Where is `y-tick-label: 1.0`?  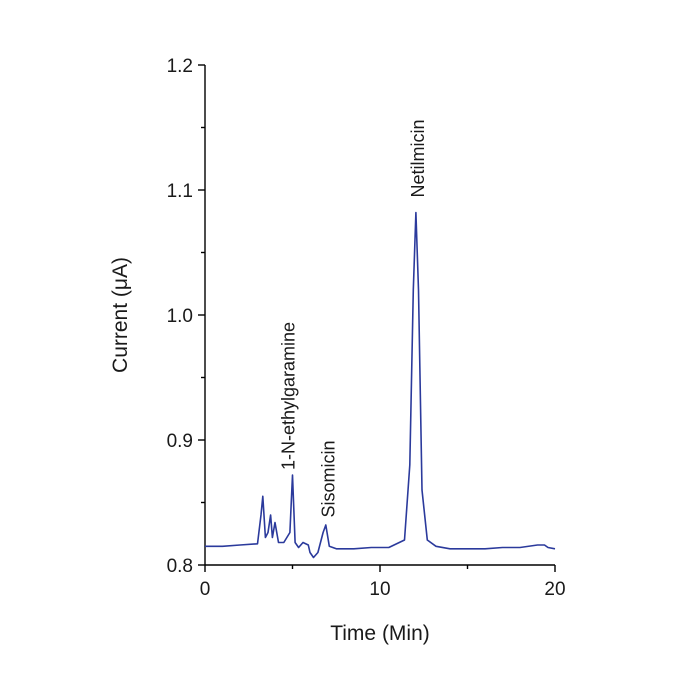 y-tick-label: 1.0 is located at coordinates (180, 316).